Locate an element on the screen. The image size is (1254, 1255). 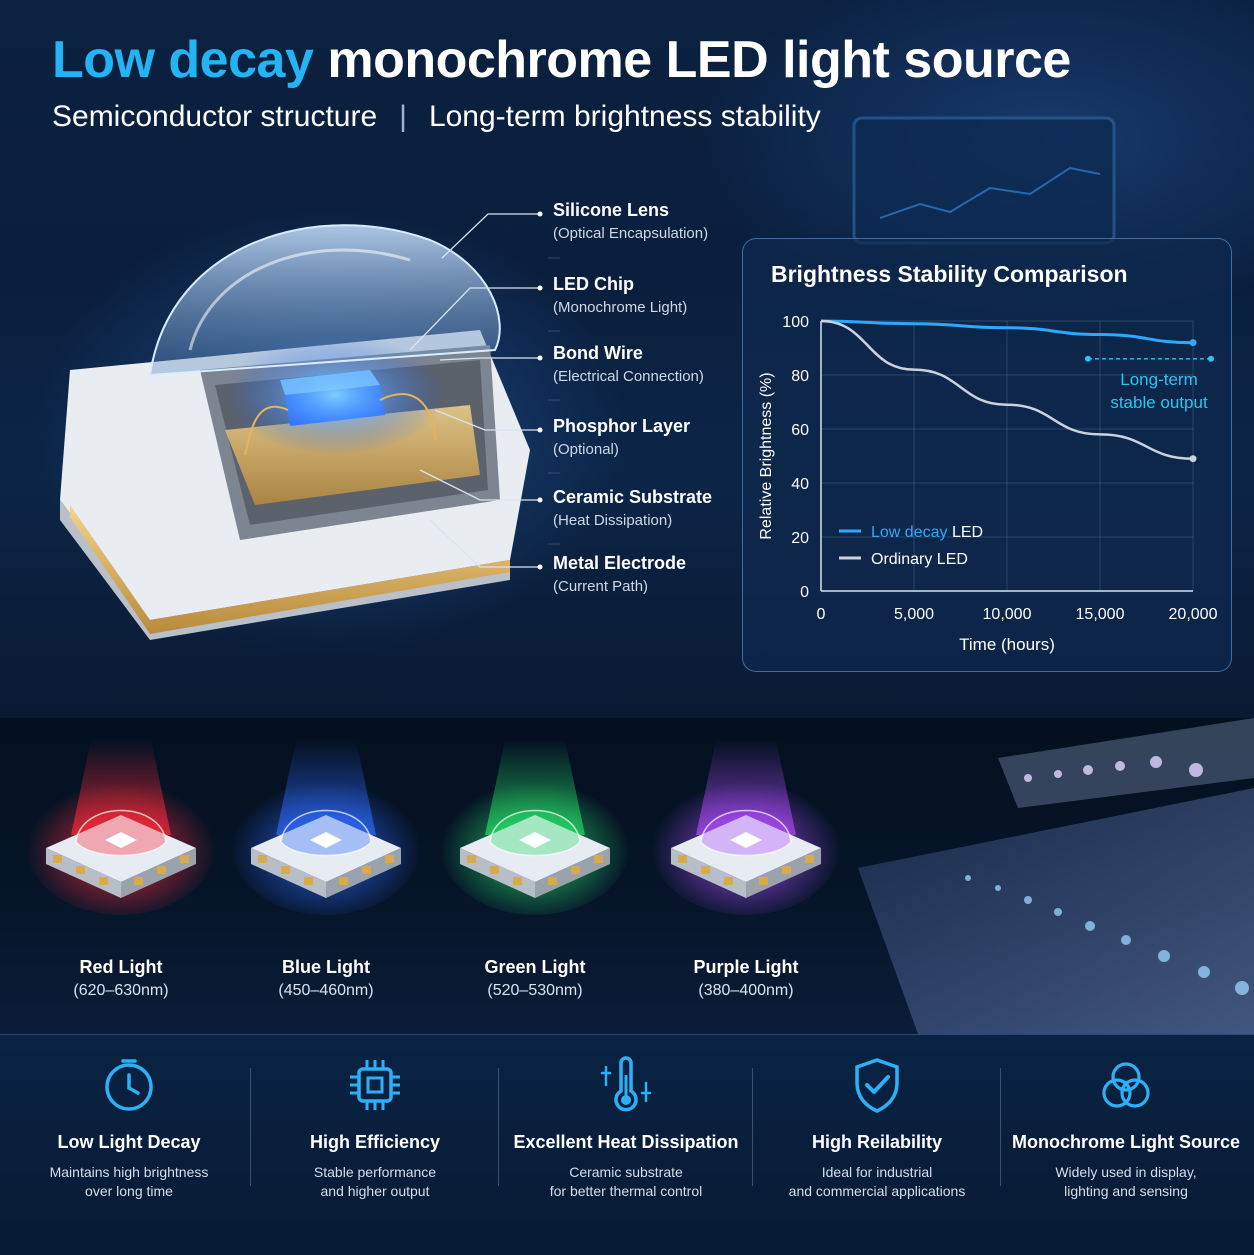
red-led-icon is located at coordinates (121, 827).